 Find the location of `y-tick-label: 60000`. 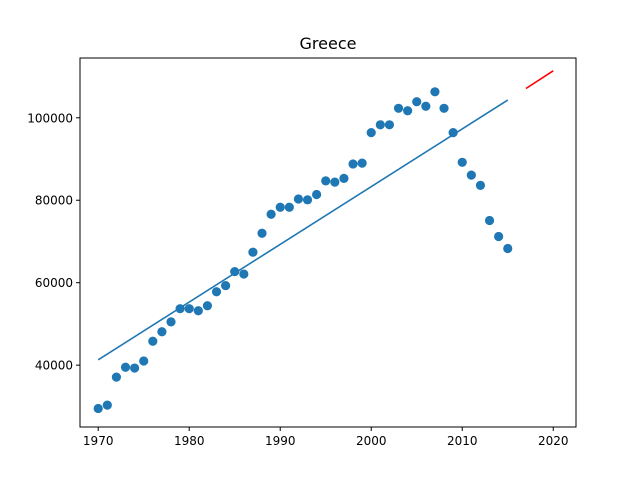

y-tick-label: 60000 is located at coordinates (54, 283).